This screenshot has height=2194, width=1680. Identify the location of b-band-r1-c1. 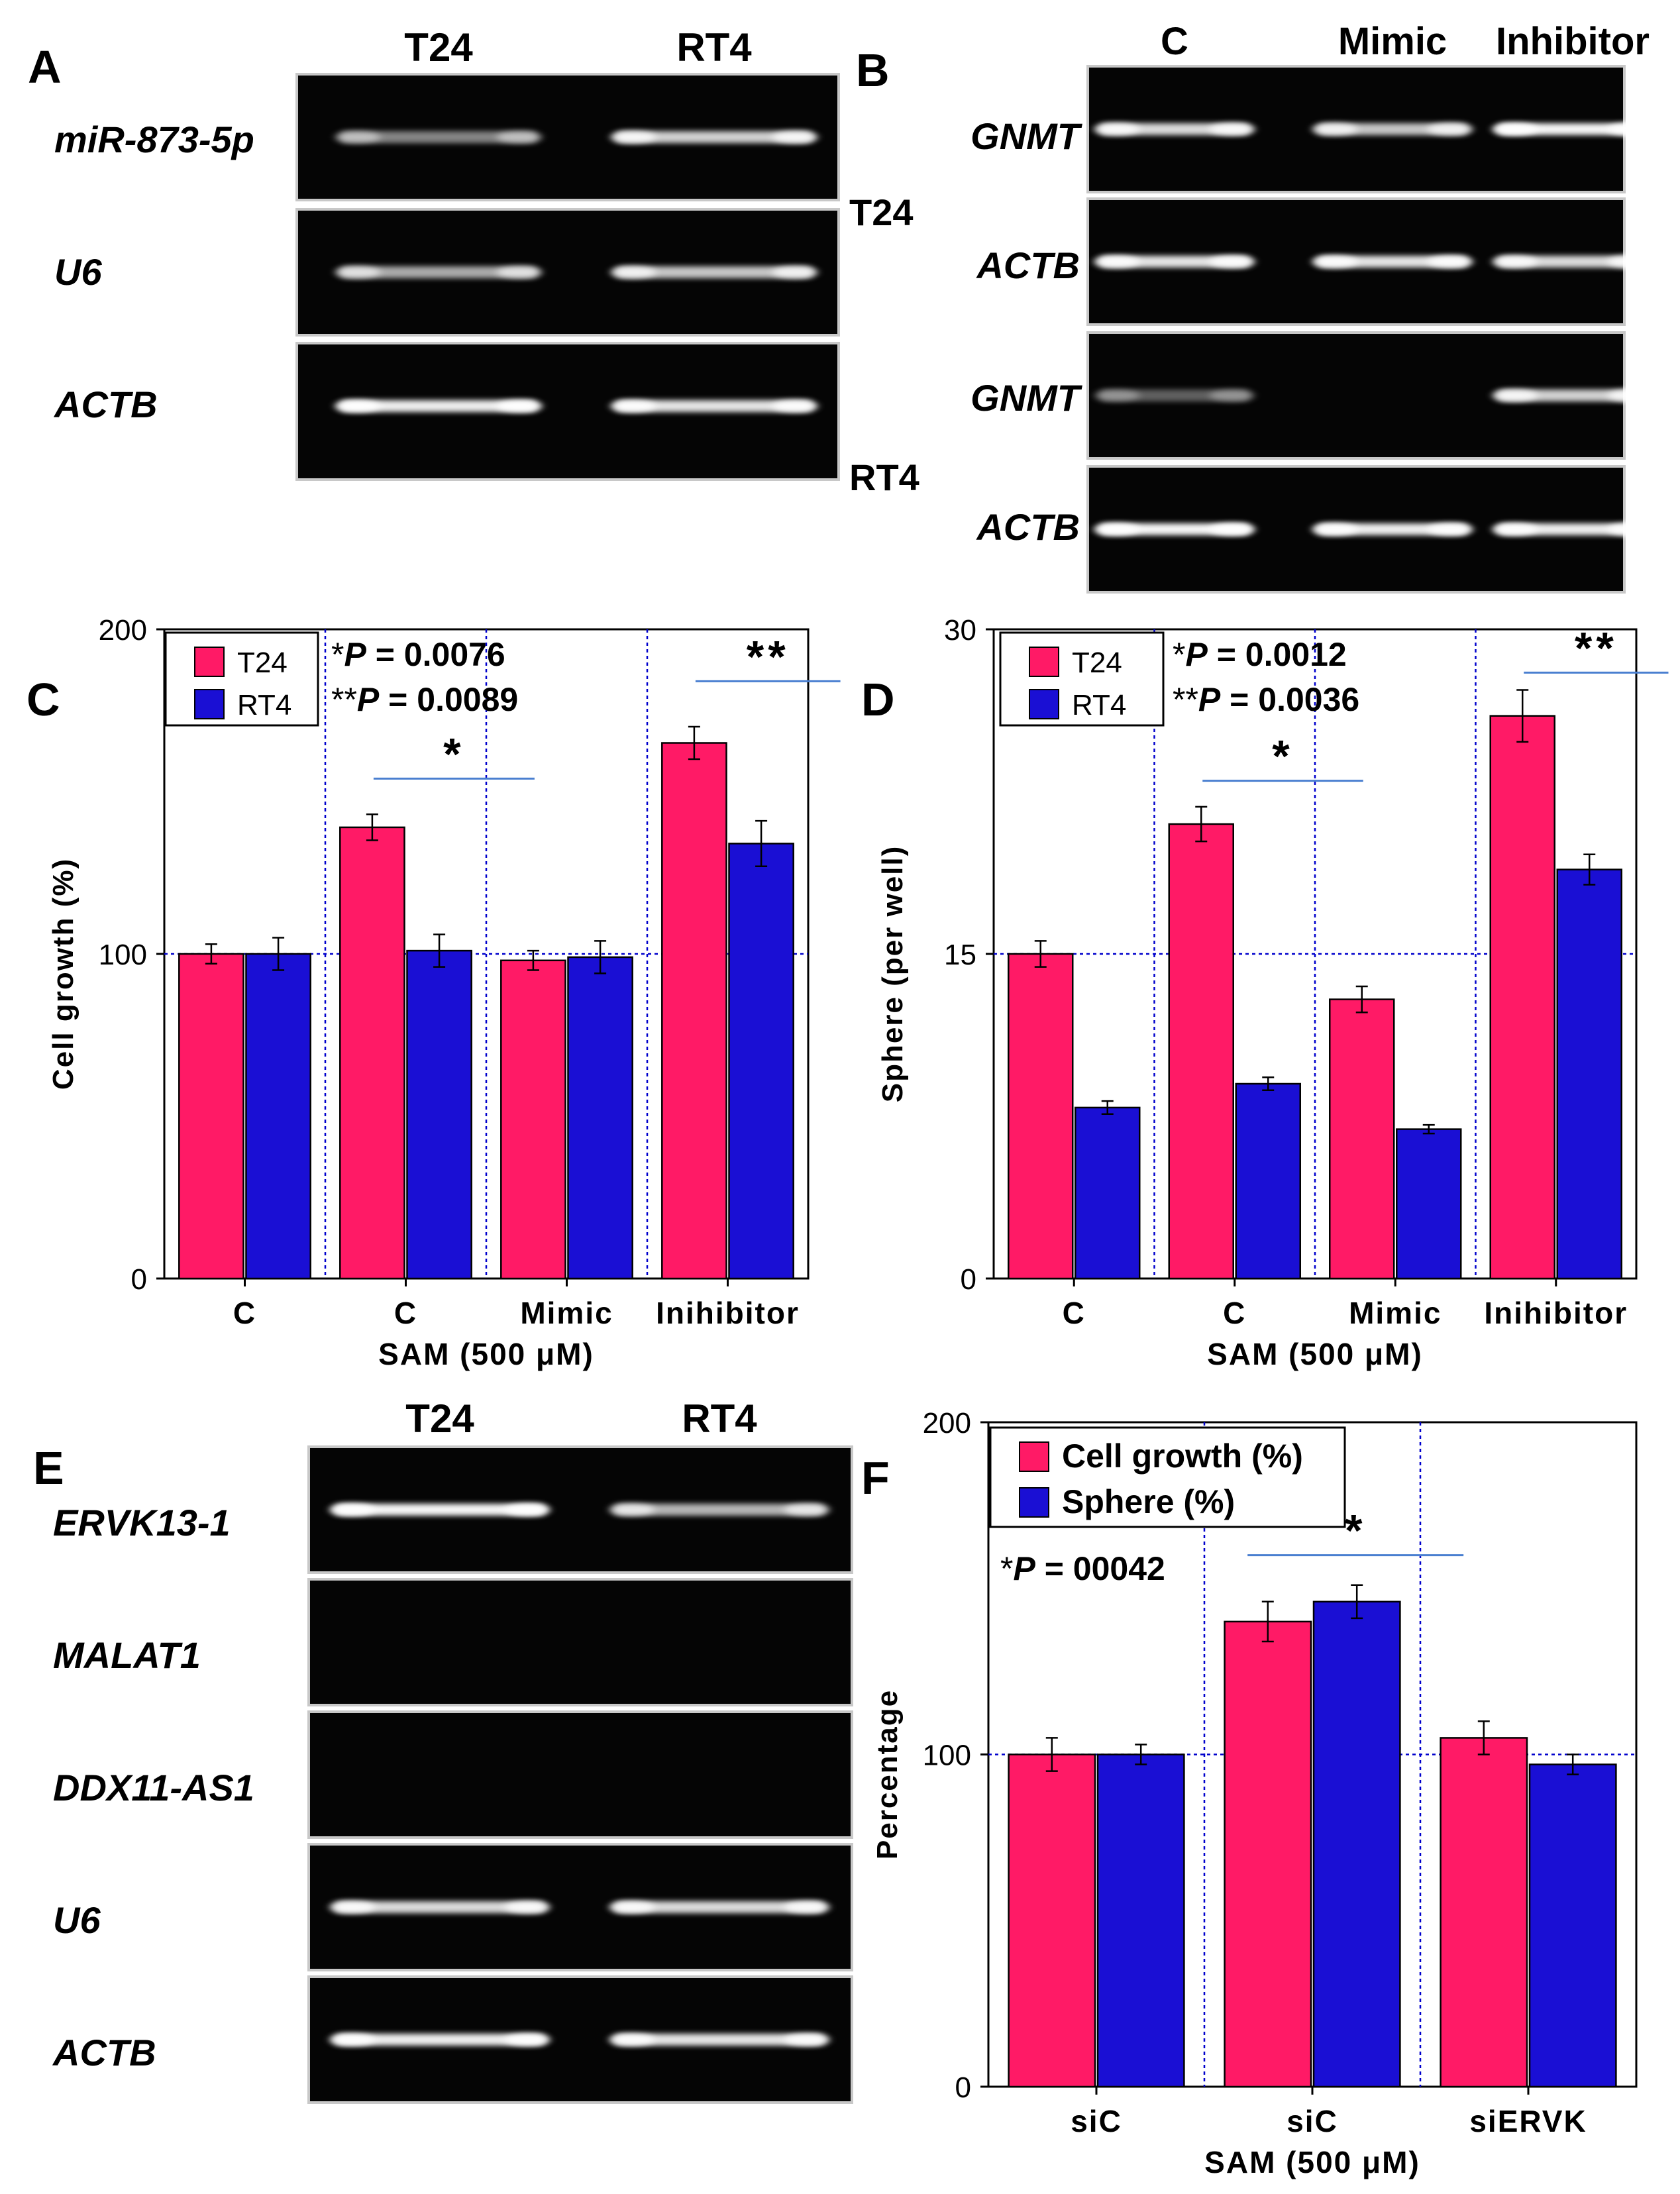
(1392, 262).